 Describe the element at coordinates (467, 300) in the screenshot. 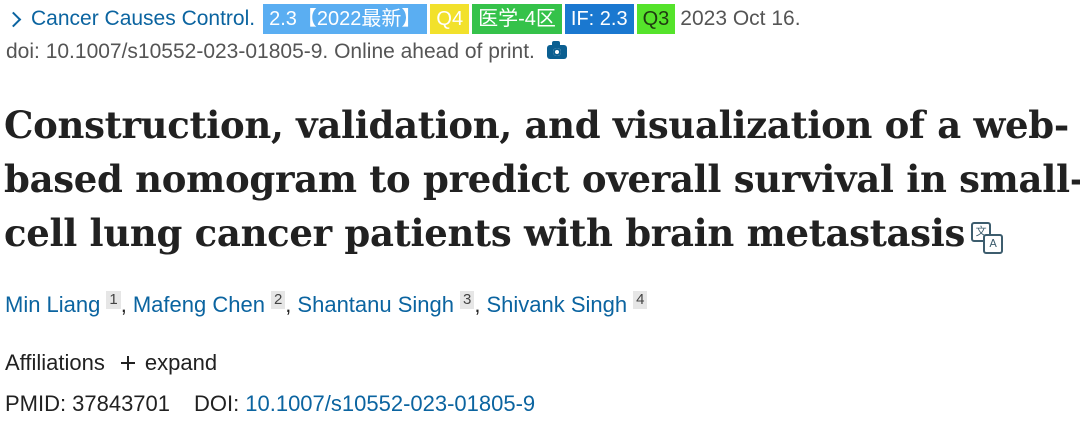

I see `affiliation-number: 3` at that location.